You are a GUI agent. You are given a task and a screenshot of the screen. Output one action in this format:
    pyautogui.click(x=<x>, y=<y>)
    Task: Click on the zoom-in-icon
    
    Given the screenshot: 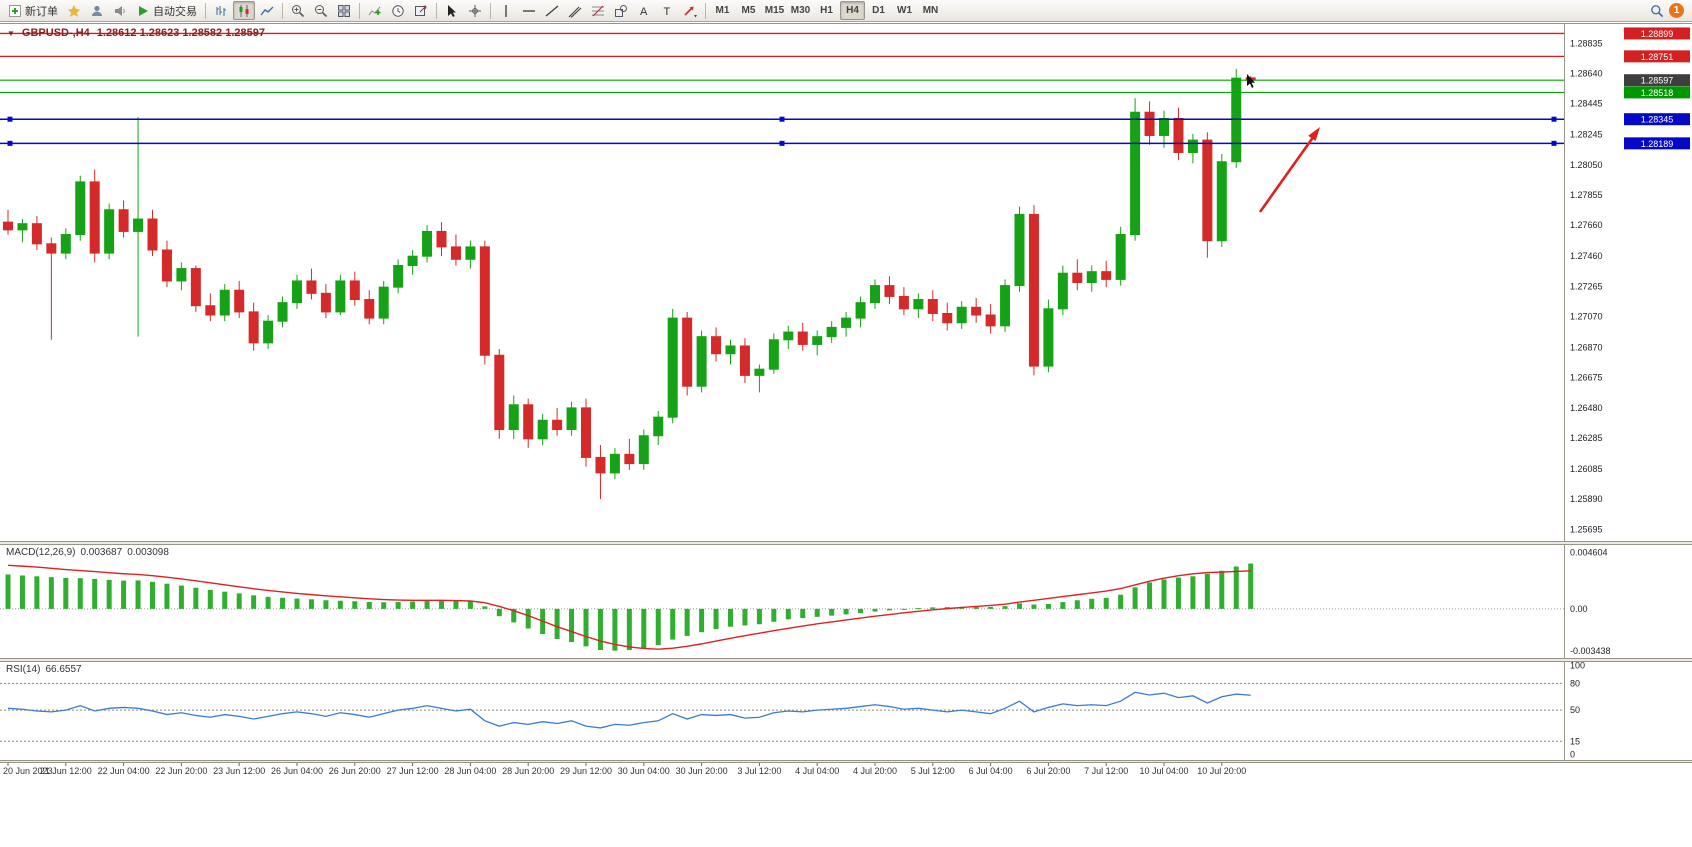 What is the action you would take?
    pyautogui.click(x=298, y=10)
    